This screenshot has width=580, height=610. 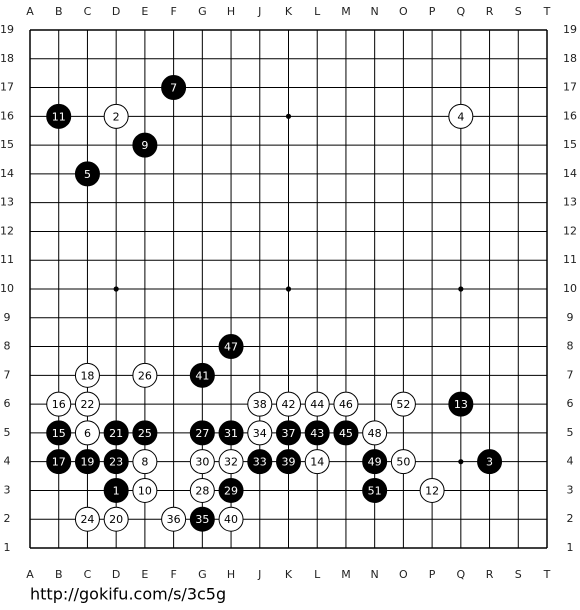 I want to click on move-number: 24, so click(x=87, y=519).